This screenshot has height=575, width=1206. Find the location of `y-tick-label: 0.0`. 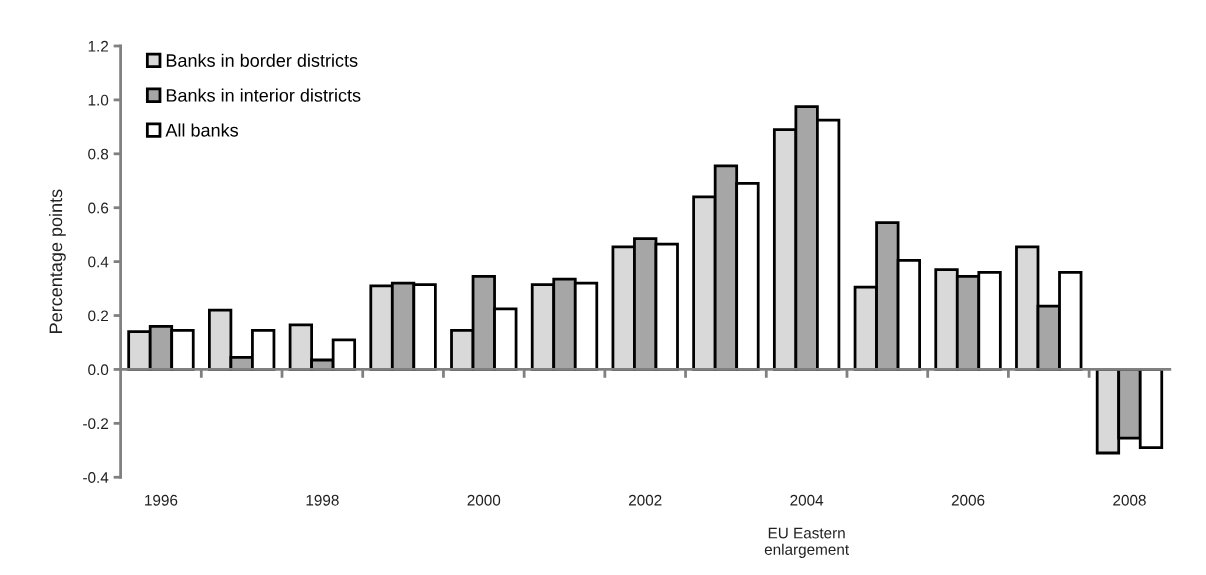

y-tick-label: 0.0 is located at coordinates (98, 370).